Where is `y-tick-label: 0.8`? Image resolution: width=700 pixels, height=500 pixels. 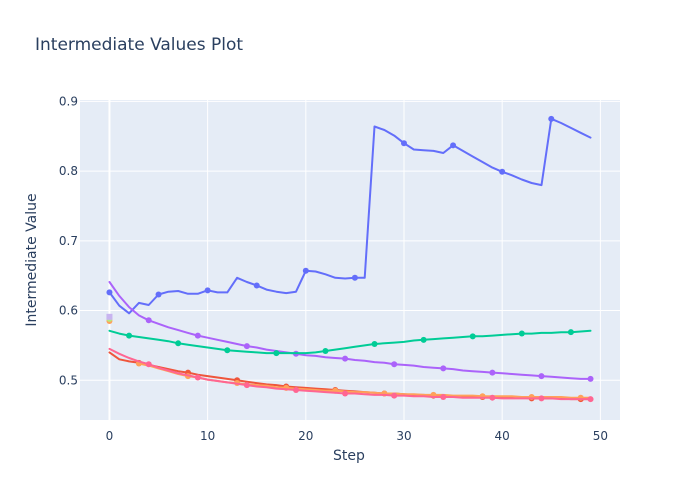
y-tick-label: 0.8 is located at coordinates (68, 171).